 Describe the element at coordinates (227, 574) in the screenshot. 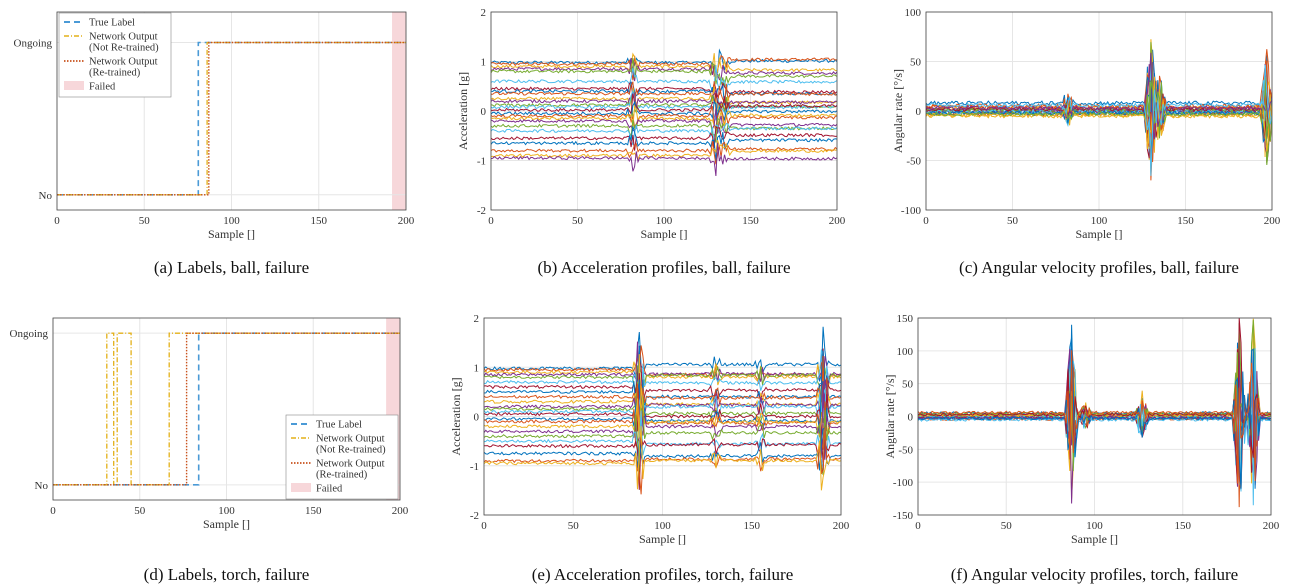

I see `subfigure-caption: (d) Labels, torch, failure` at that location.